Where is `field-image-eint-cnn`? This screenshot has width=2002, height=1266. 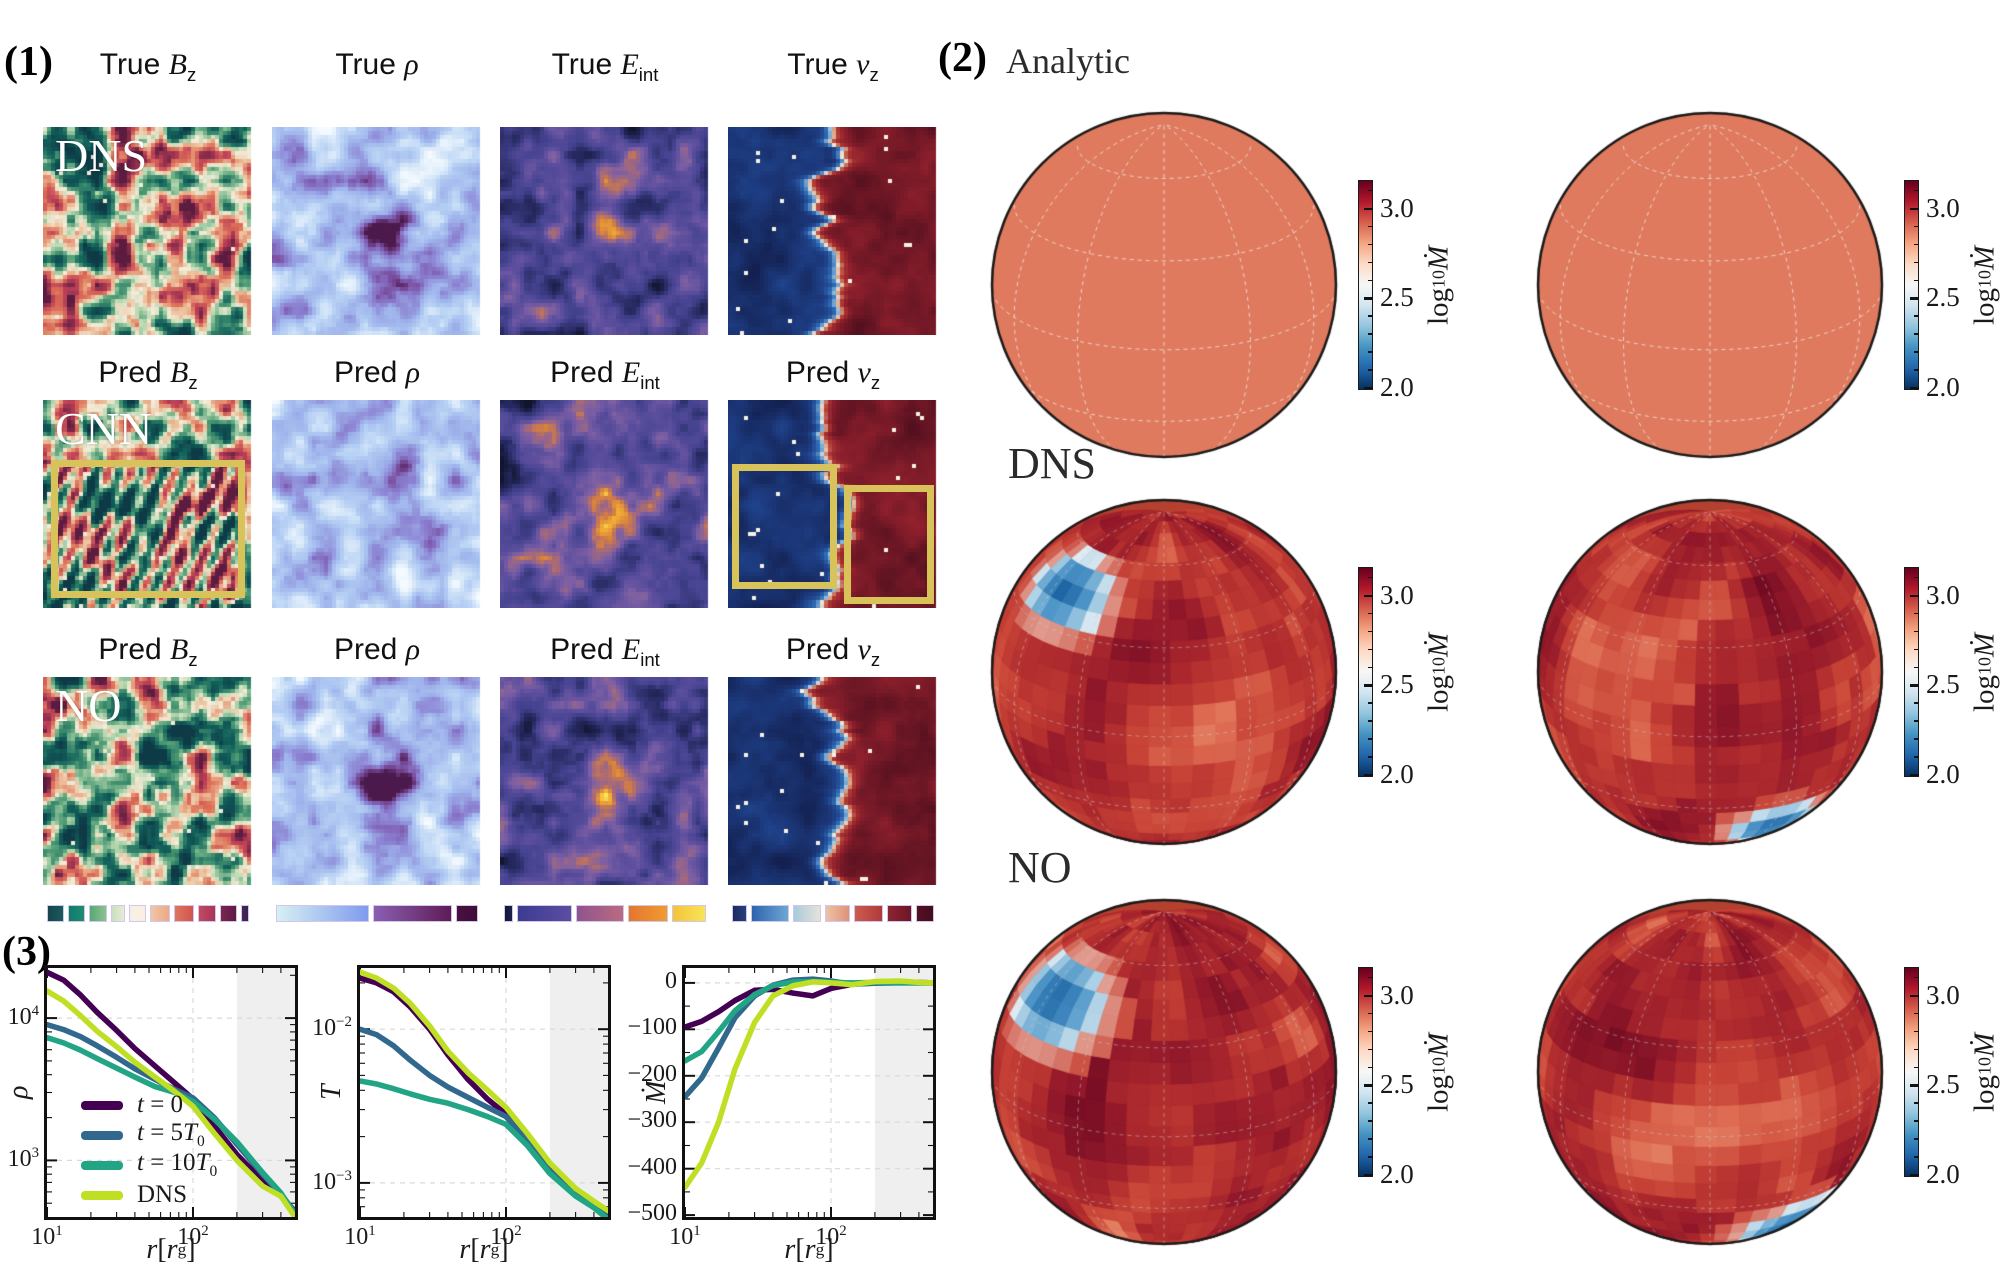 field-image-eint-cnn is located at coordinates (605, 504).